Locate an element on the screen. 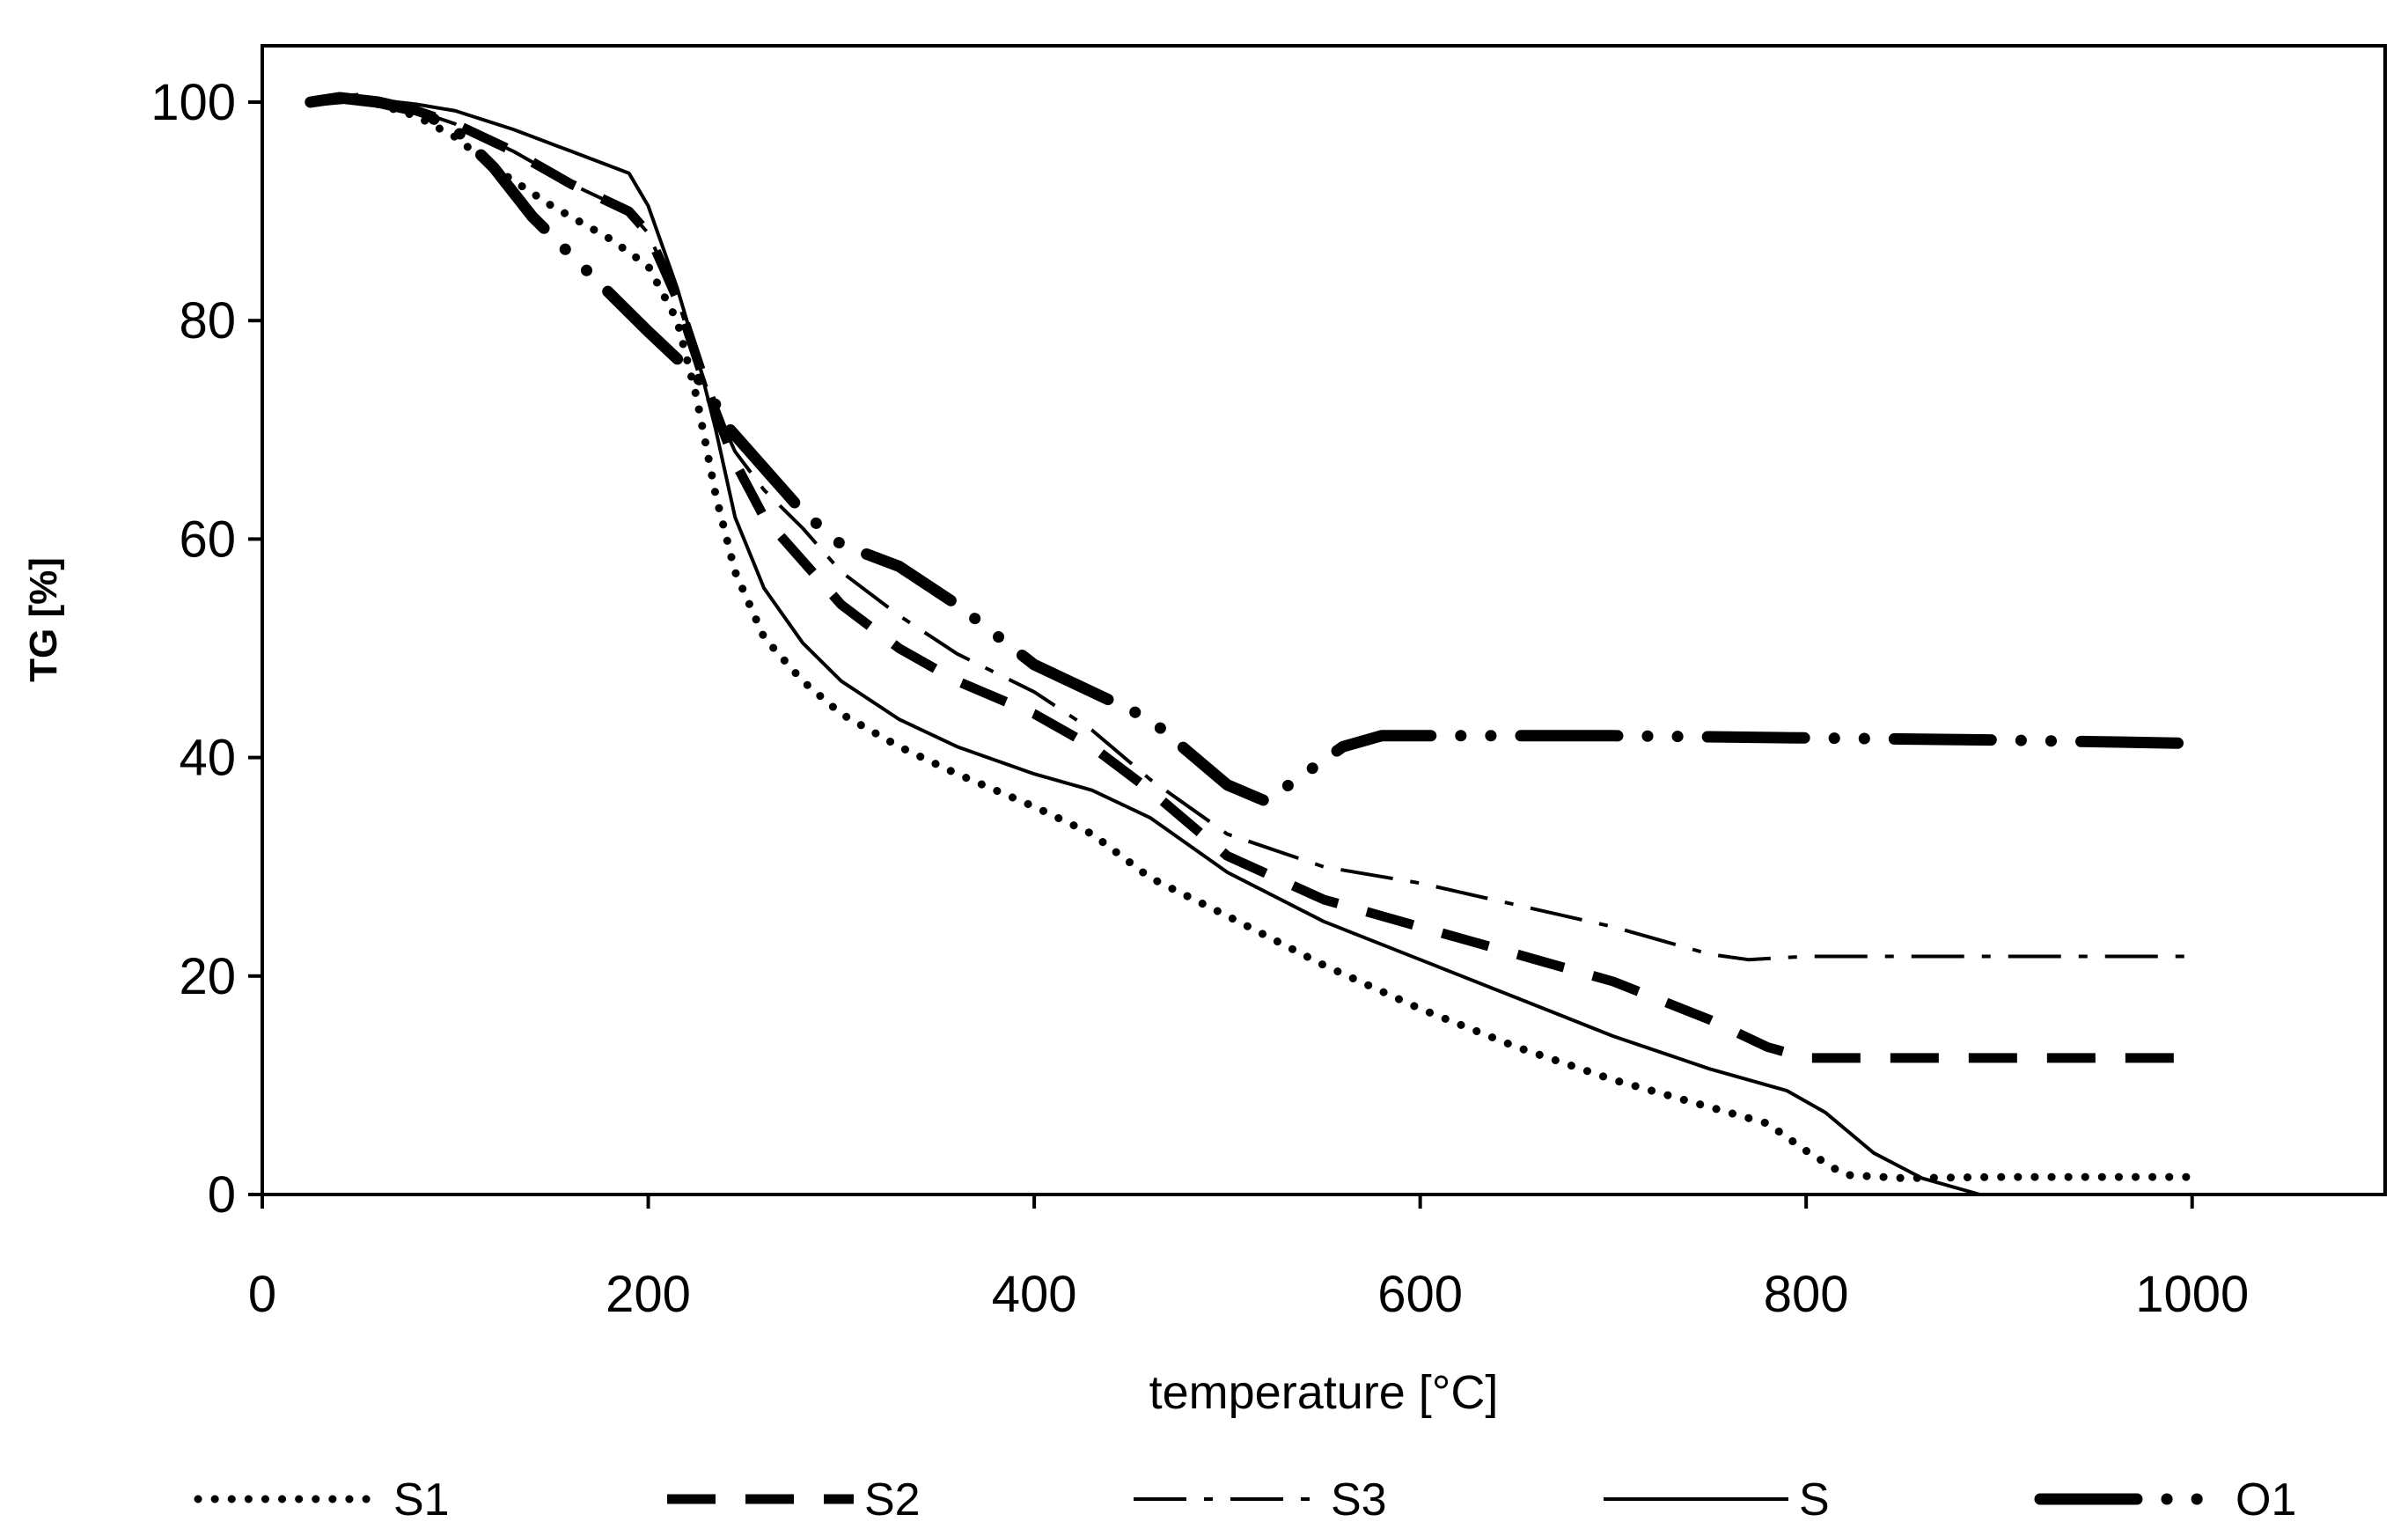  legend-label-o1: O1 is located at coordinates (2265, 1499).